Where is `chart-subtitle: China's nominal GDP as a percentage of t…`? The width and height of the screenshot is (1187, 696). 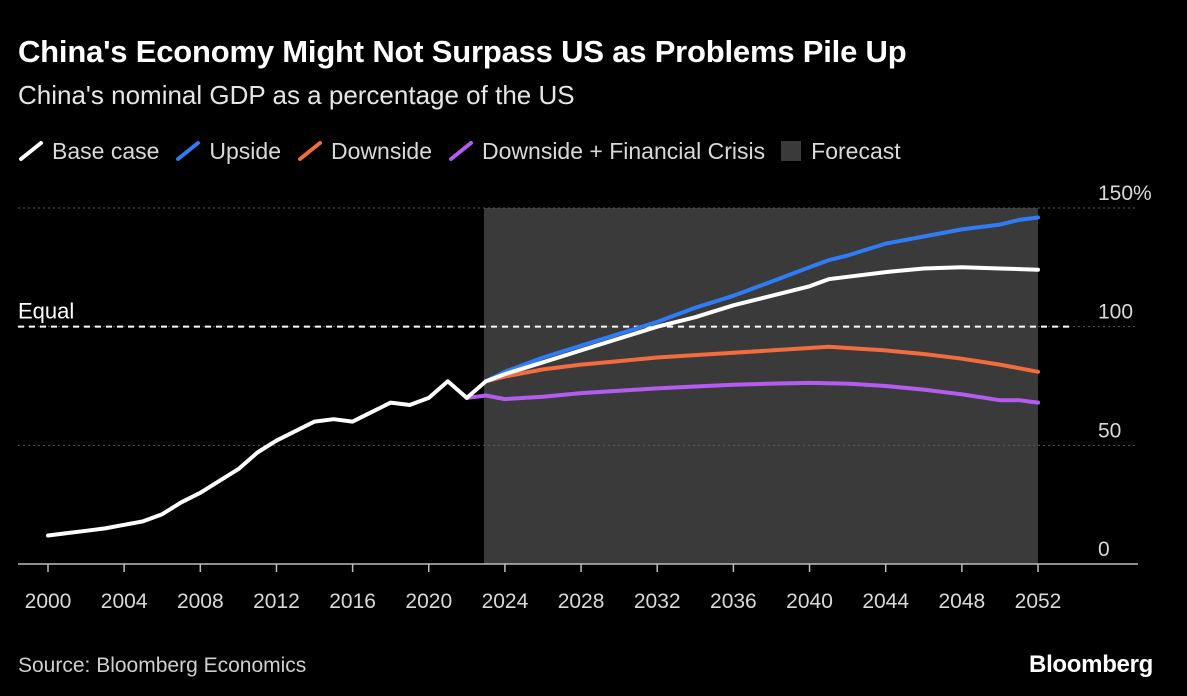
chart-subtitle: China's nominal GDP as a percentage of t… is located at coordinates (296, 95).